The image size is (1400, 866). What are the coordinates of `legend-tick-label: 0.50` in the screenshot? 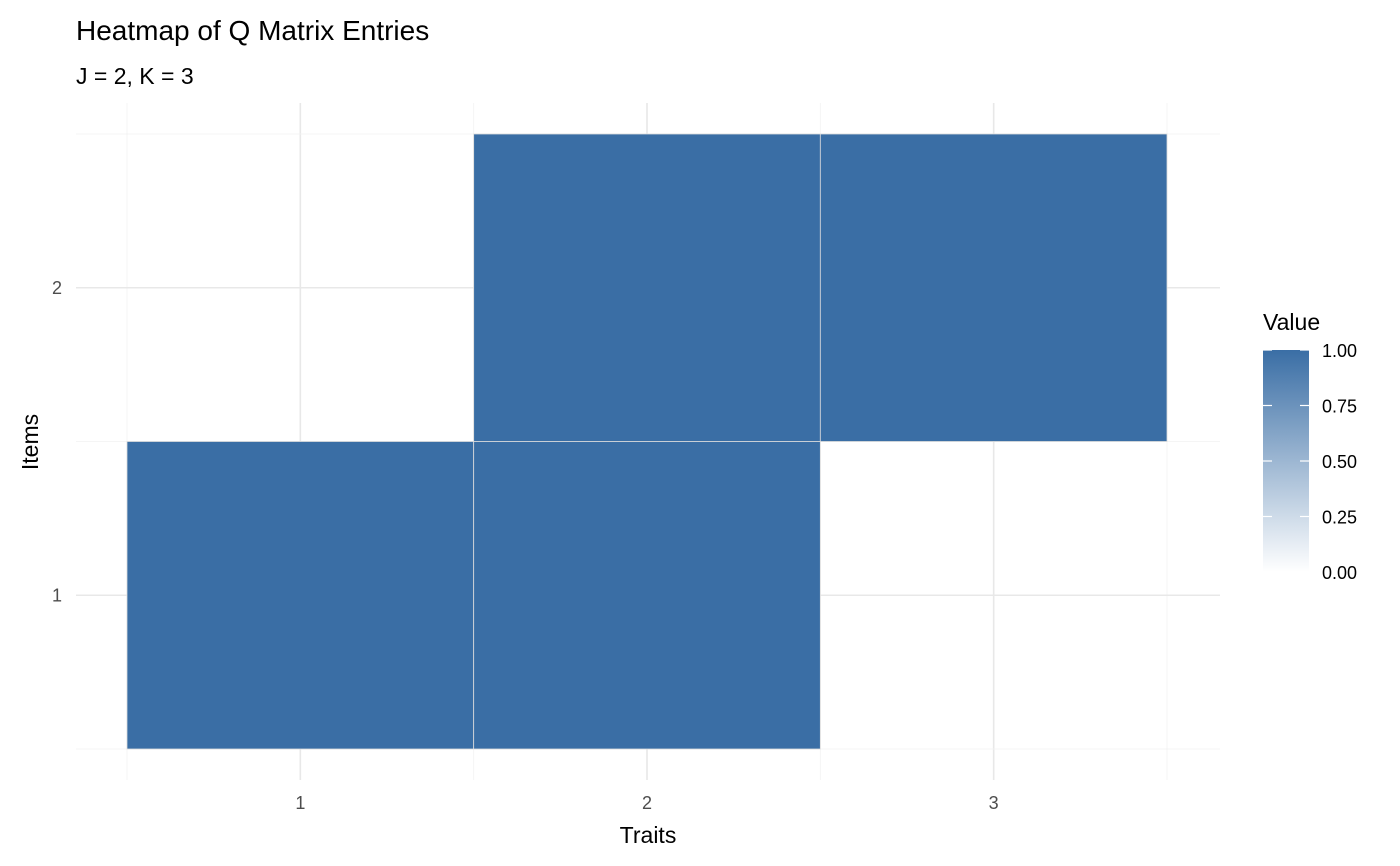 It's located at (1339, 462).